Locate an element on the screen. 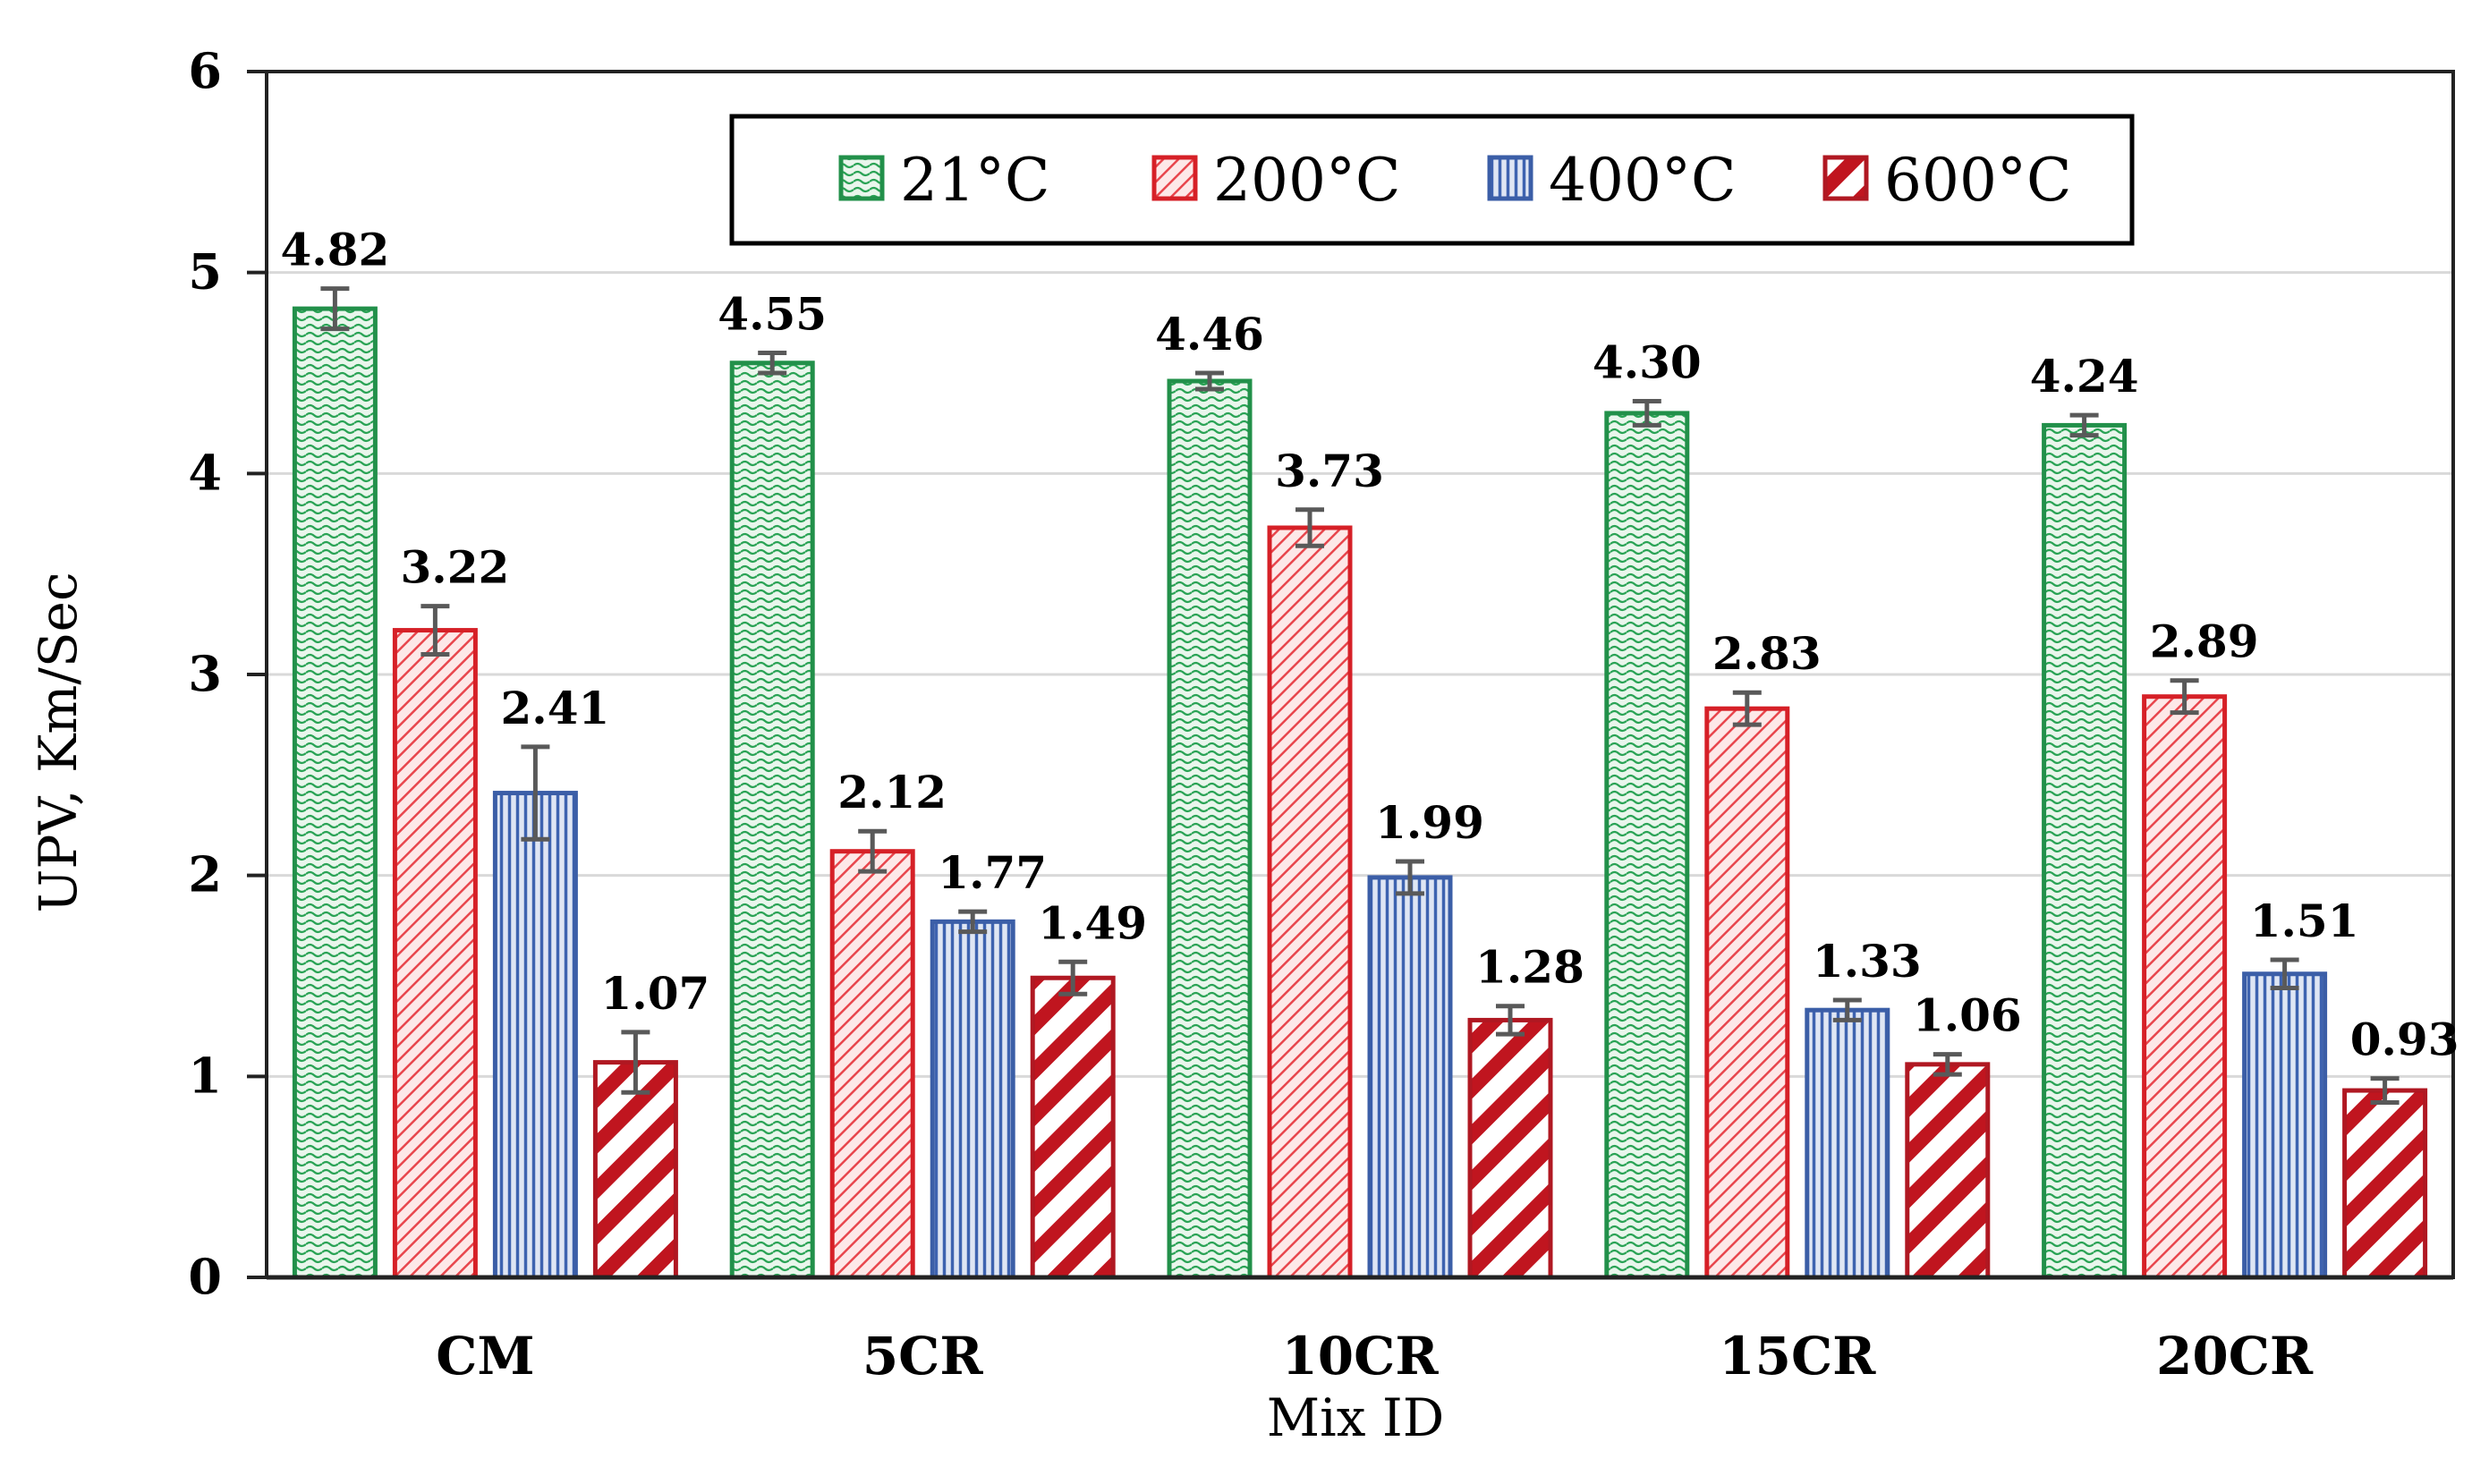  x-tick-label: CM is located at coordinates (485, 1356).